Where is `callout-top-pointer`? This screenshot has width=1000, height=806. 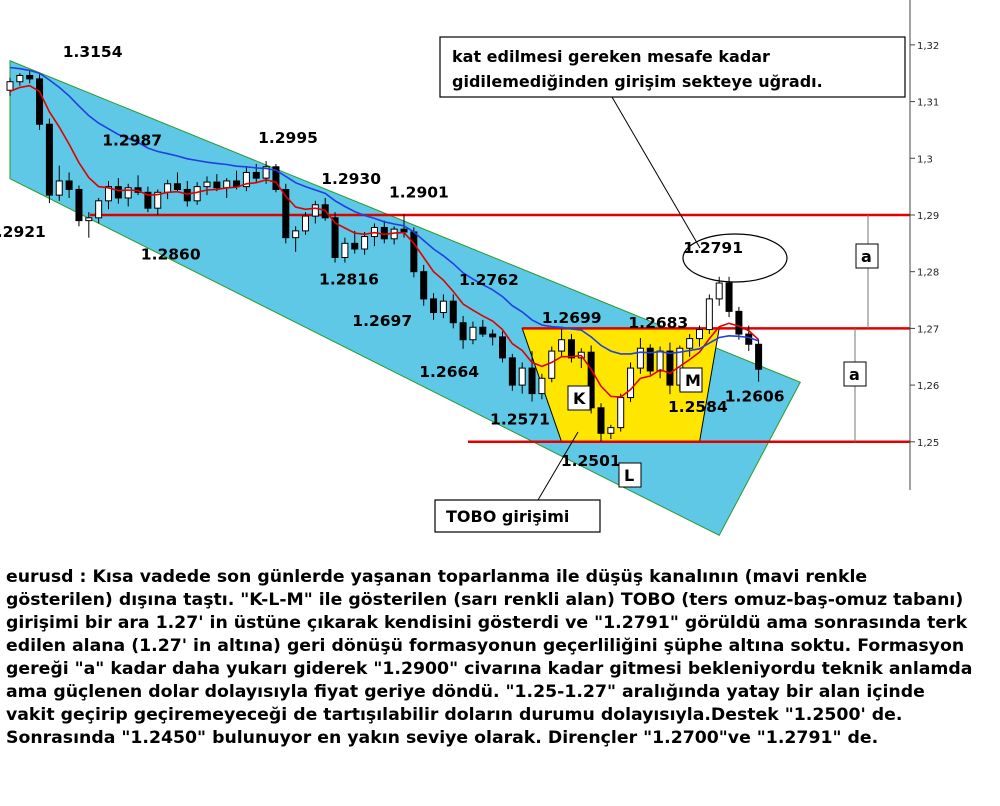
callout-top-pointer is located at coordinates (656, 172).